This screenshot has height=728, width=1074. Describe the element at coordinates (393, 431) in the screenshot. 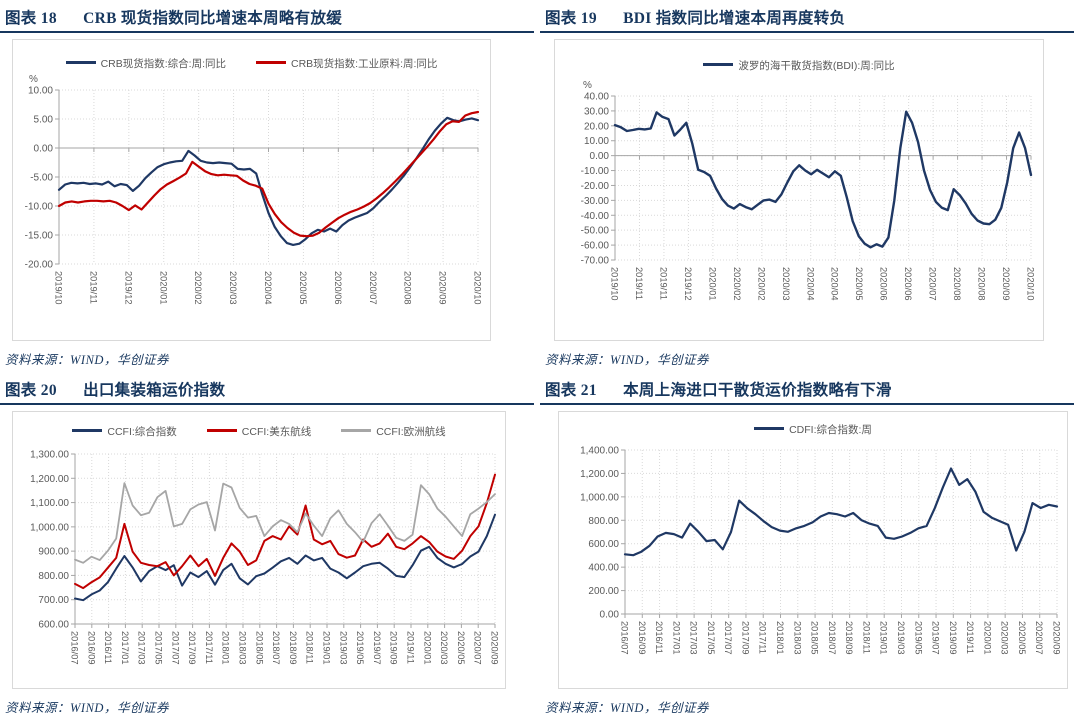

I see `legend-item: CCFI:欧洲航线` at that location.